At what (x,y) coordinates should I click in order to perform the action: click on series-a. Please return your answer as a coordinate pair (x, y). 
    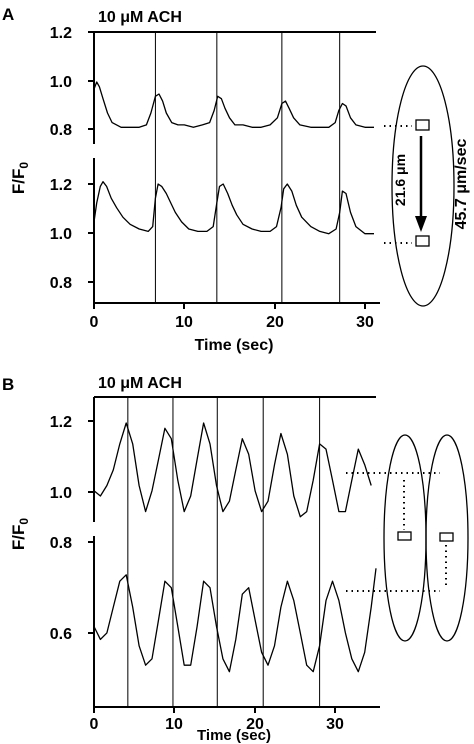
    Looking at the image, I should click on (233, 158).